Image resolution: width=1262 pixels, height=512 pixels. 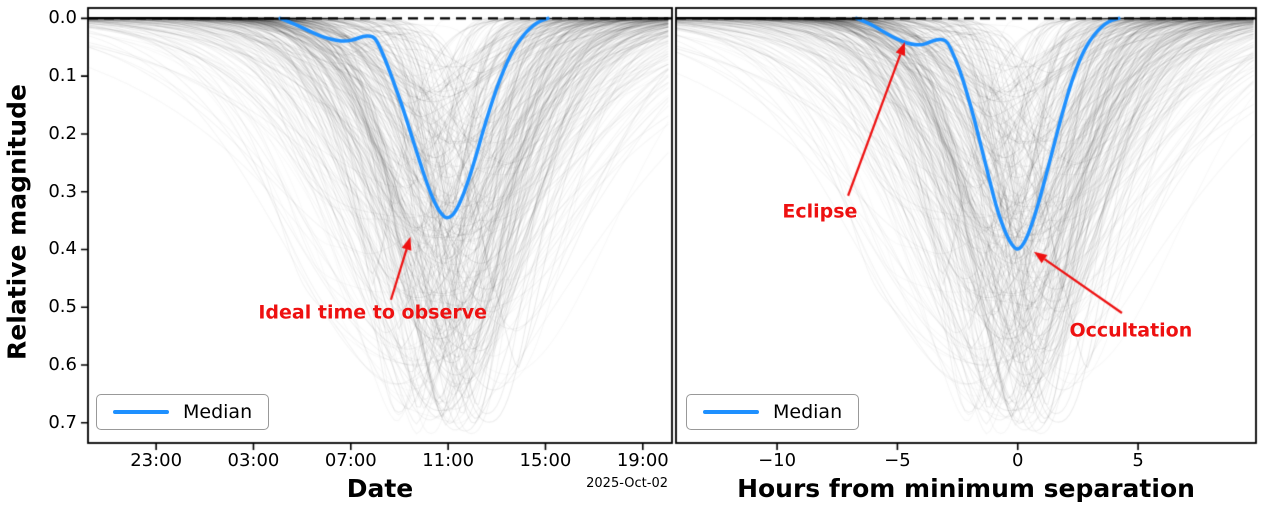 What do you see at coordinates (448, 460) in the screenshot?
I see `x-tick-label: 11:00` at bounding box center [448, 460].